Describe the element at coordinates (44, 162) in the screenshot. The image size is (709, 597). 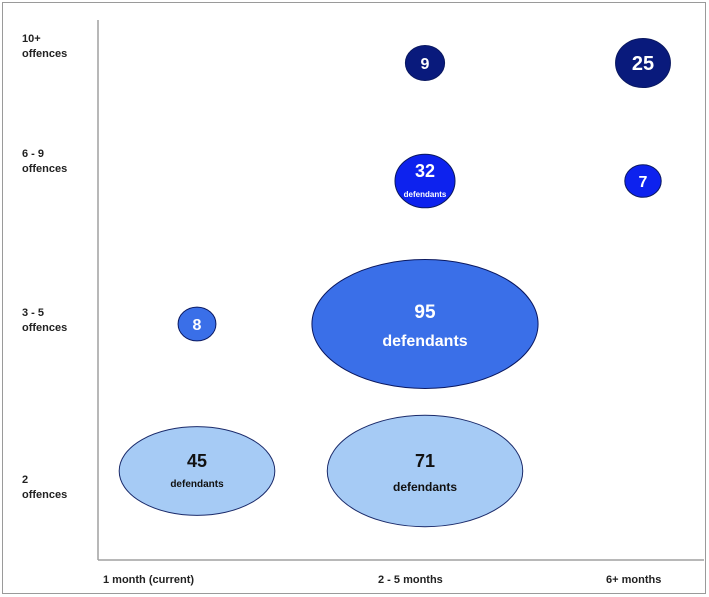
I see `y-label-6-9: 6 - 9 offences` at that location.